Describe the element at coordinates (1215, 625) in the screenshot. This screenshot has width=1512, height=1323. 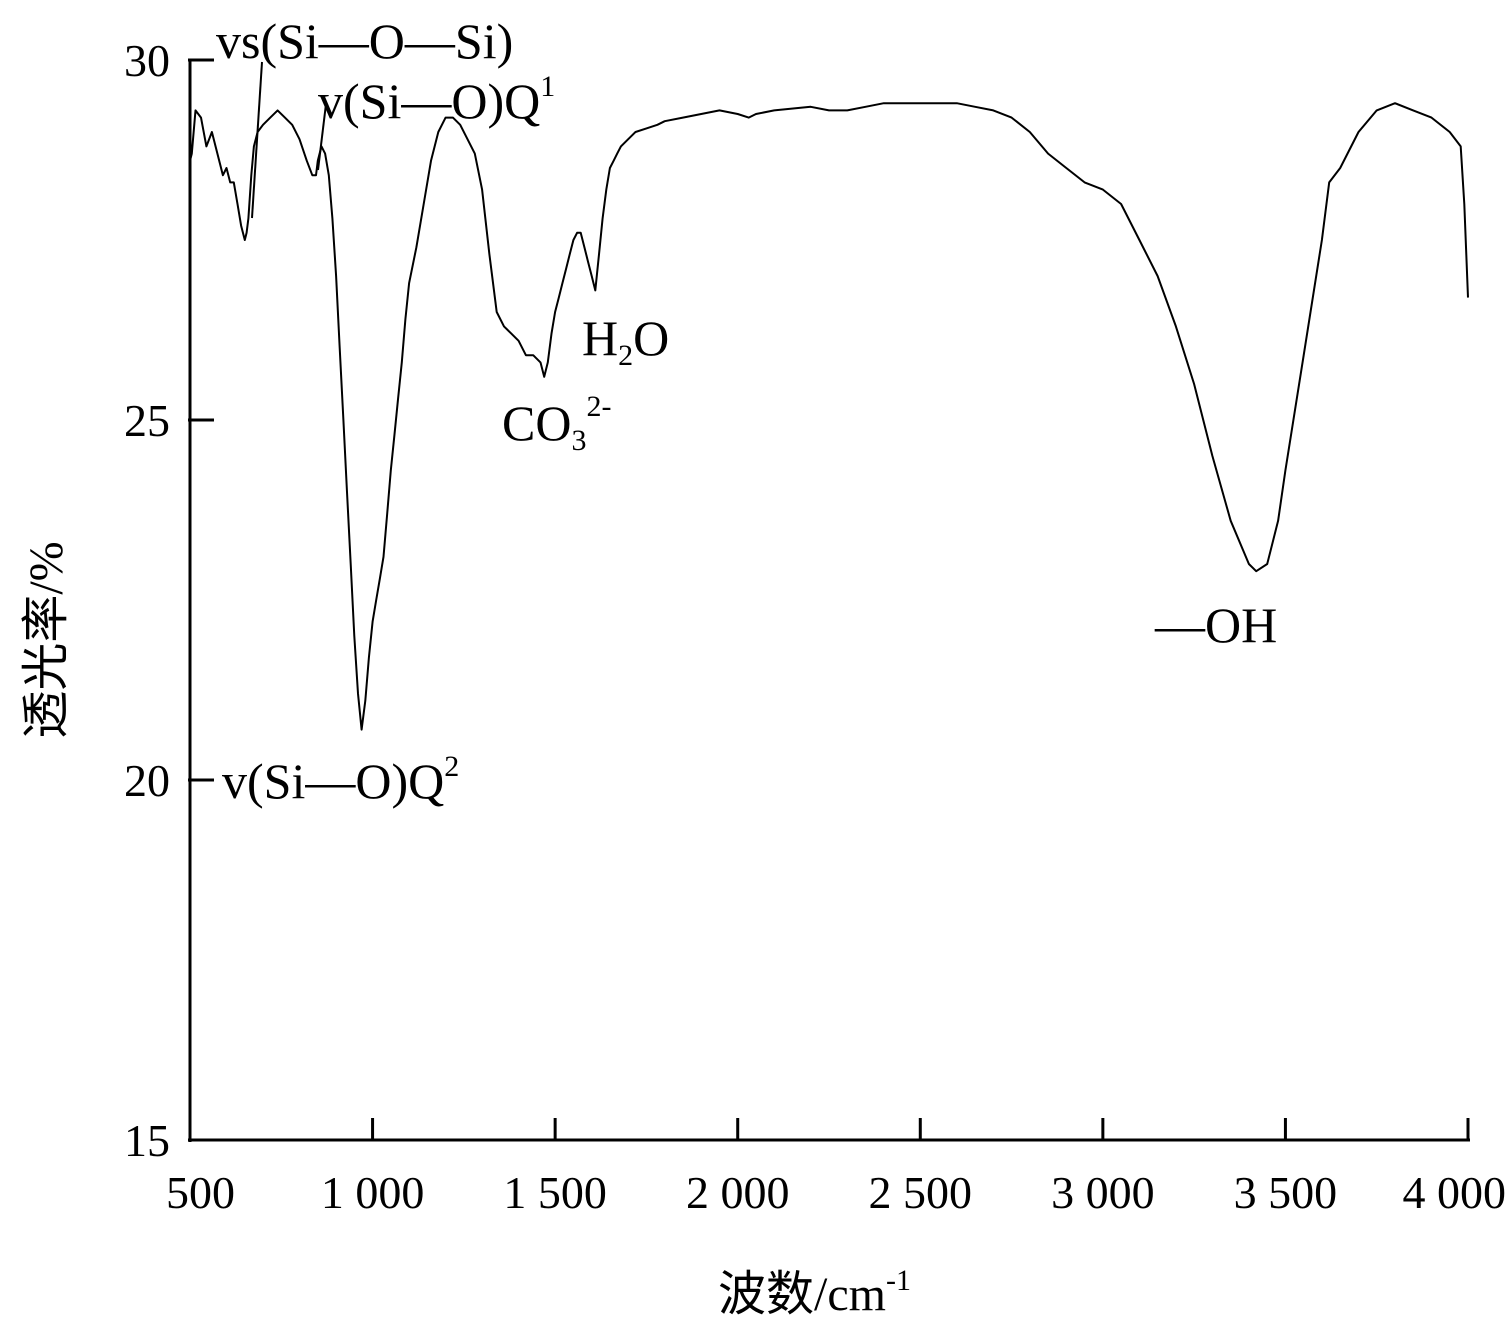
I see `annotation-oh: —OH` at that location.